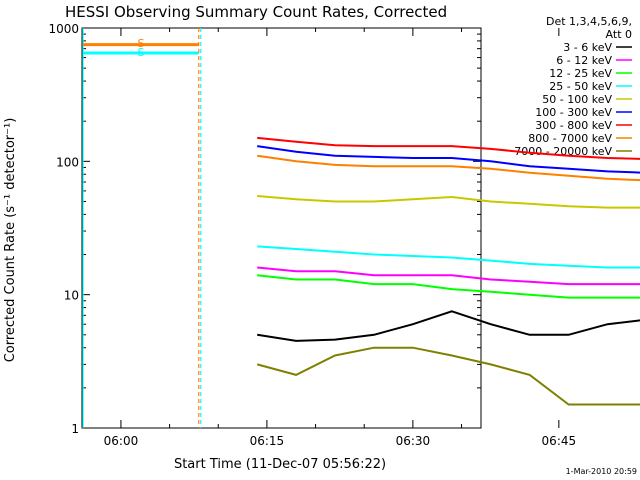 The image size is (640, 480). I want to click on legend-label: 800 - 7000 keV, so click(570, 138).